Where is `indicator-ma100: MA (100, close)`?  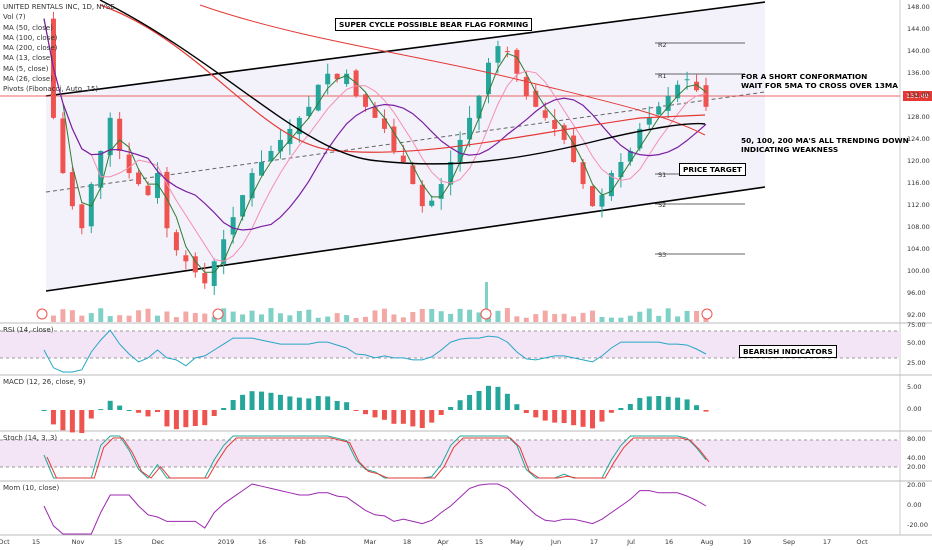
indicator-ma100: MA (100, close) is located at coordinates (30, 37).